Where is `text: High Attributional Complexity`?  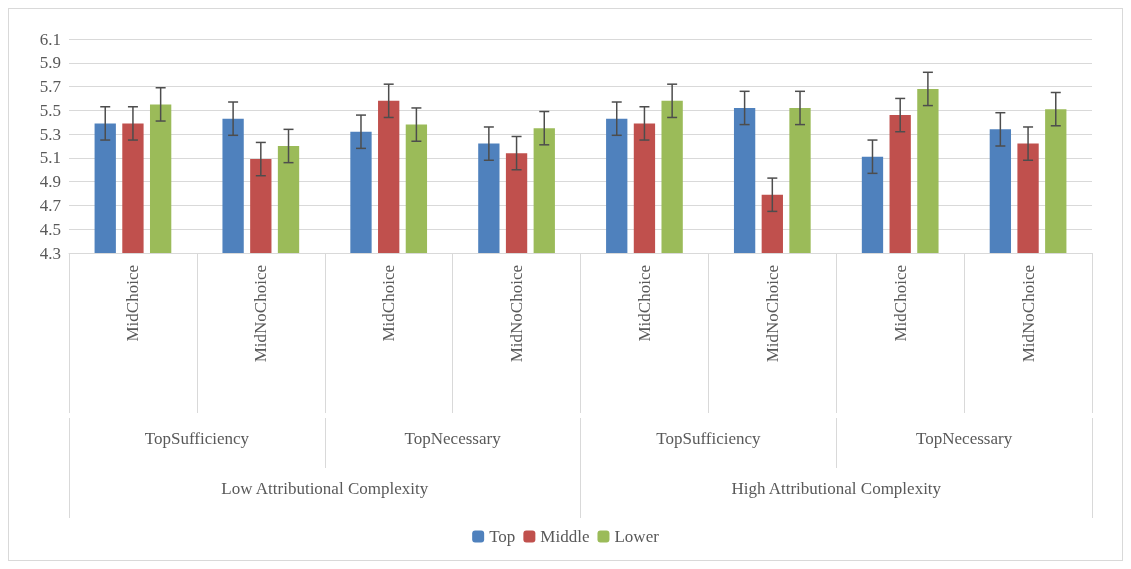
text: High Attributional Complexity is located at coordinates (836, 488).